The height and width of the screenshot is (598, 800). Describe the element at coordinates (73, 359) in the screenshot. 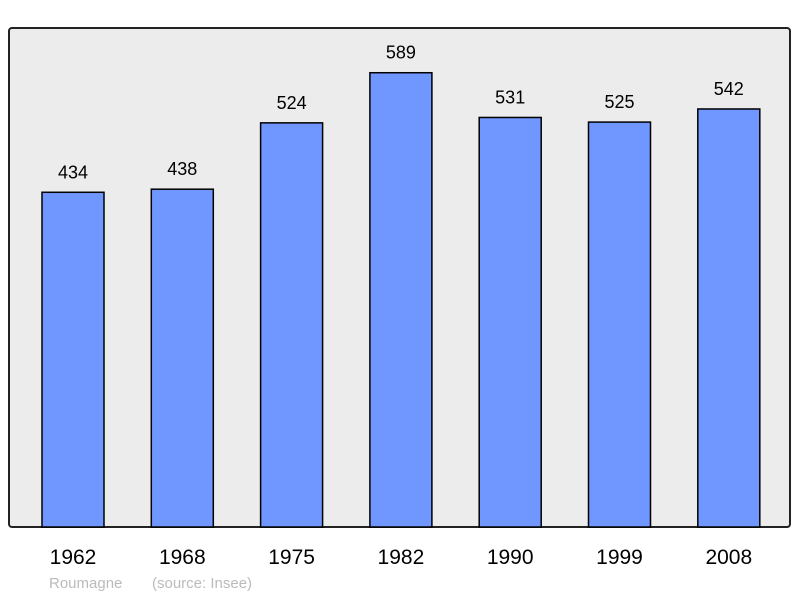

I see `bar-1962` at that location.